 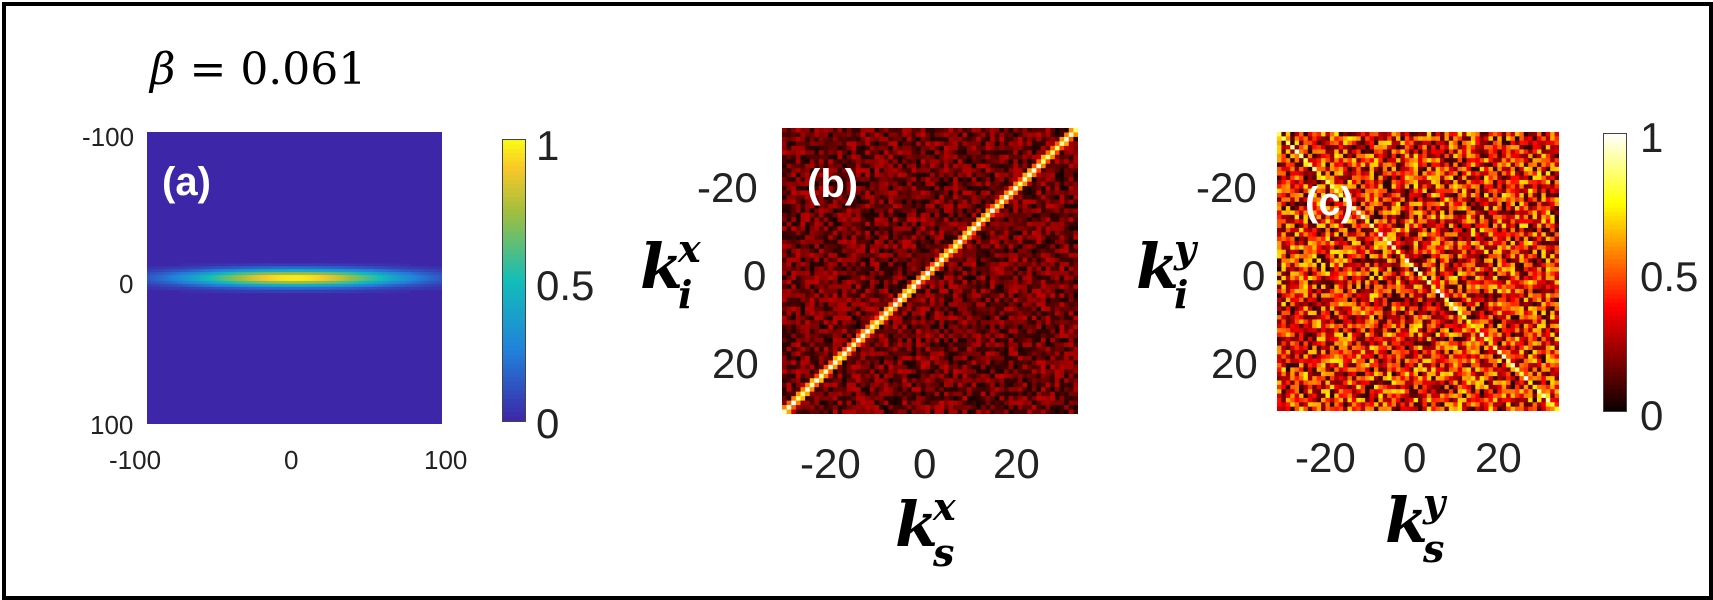 I want to click on panel-a-colorbar-step, so click(x=514, y=274).